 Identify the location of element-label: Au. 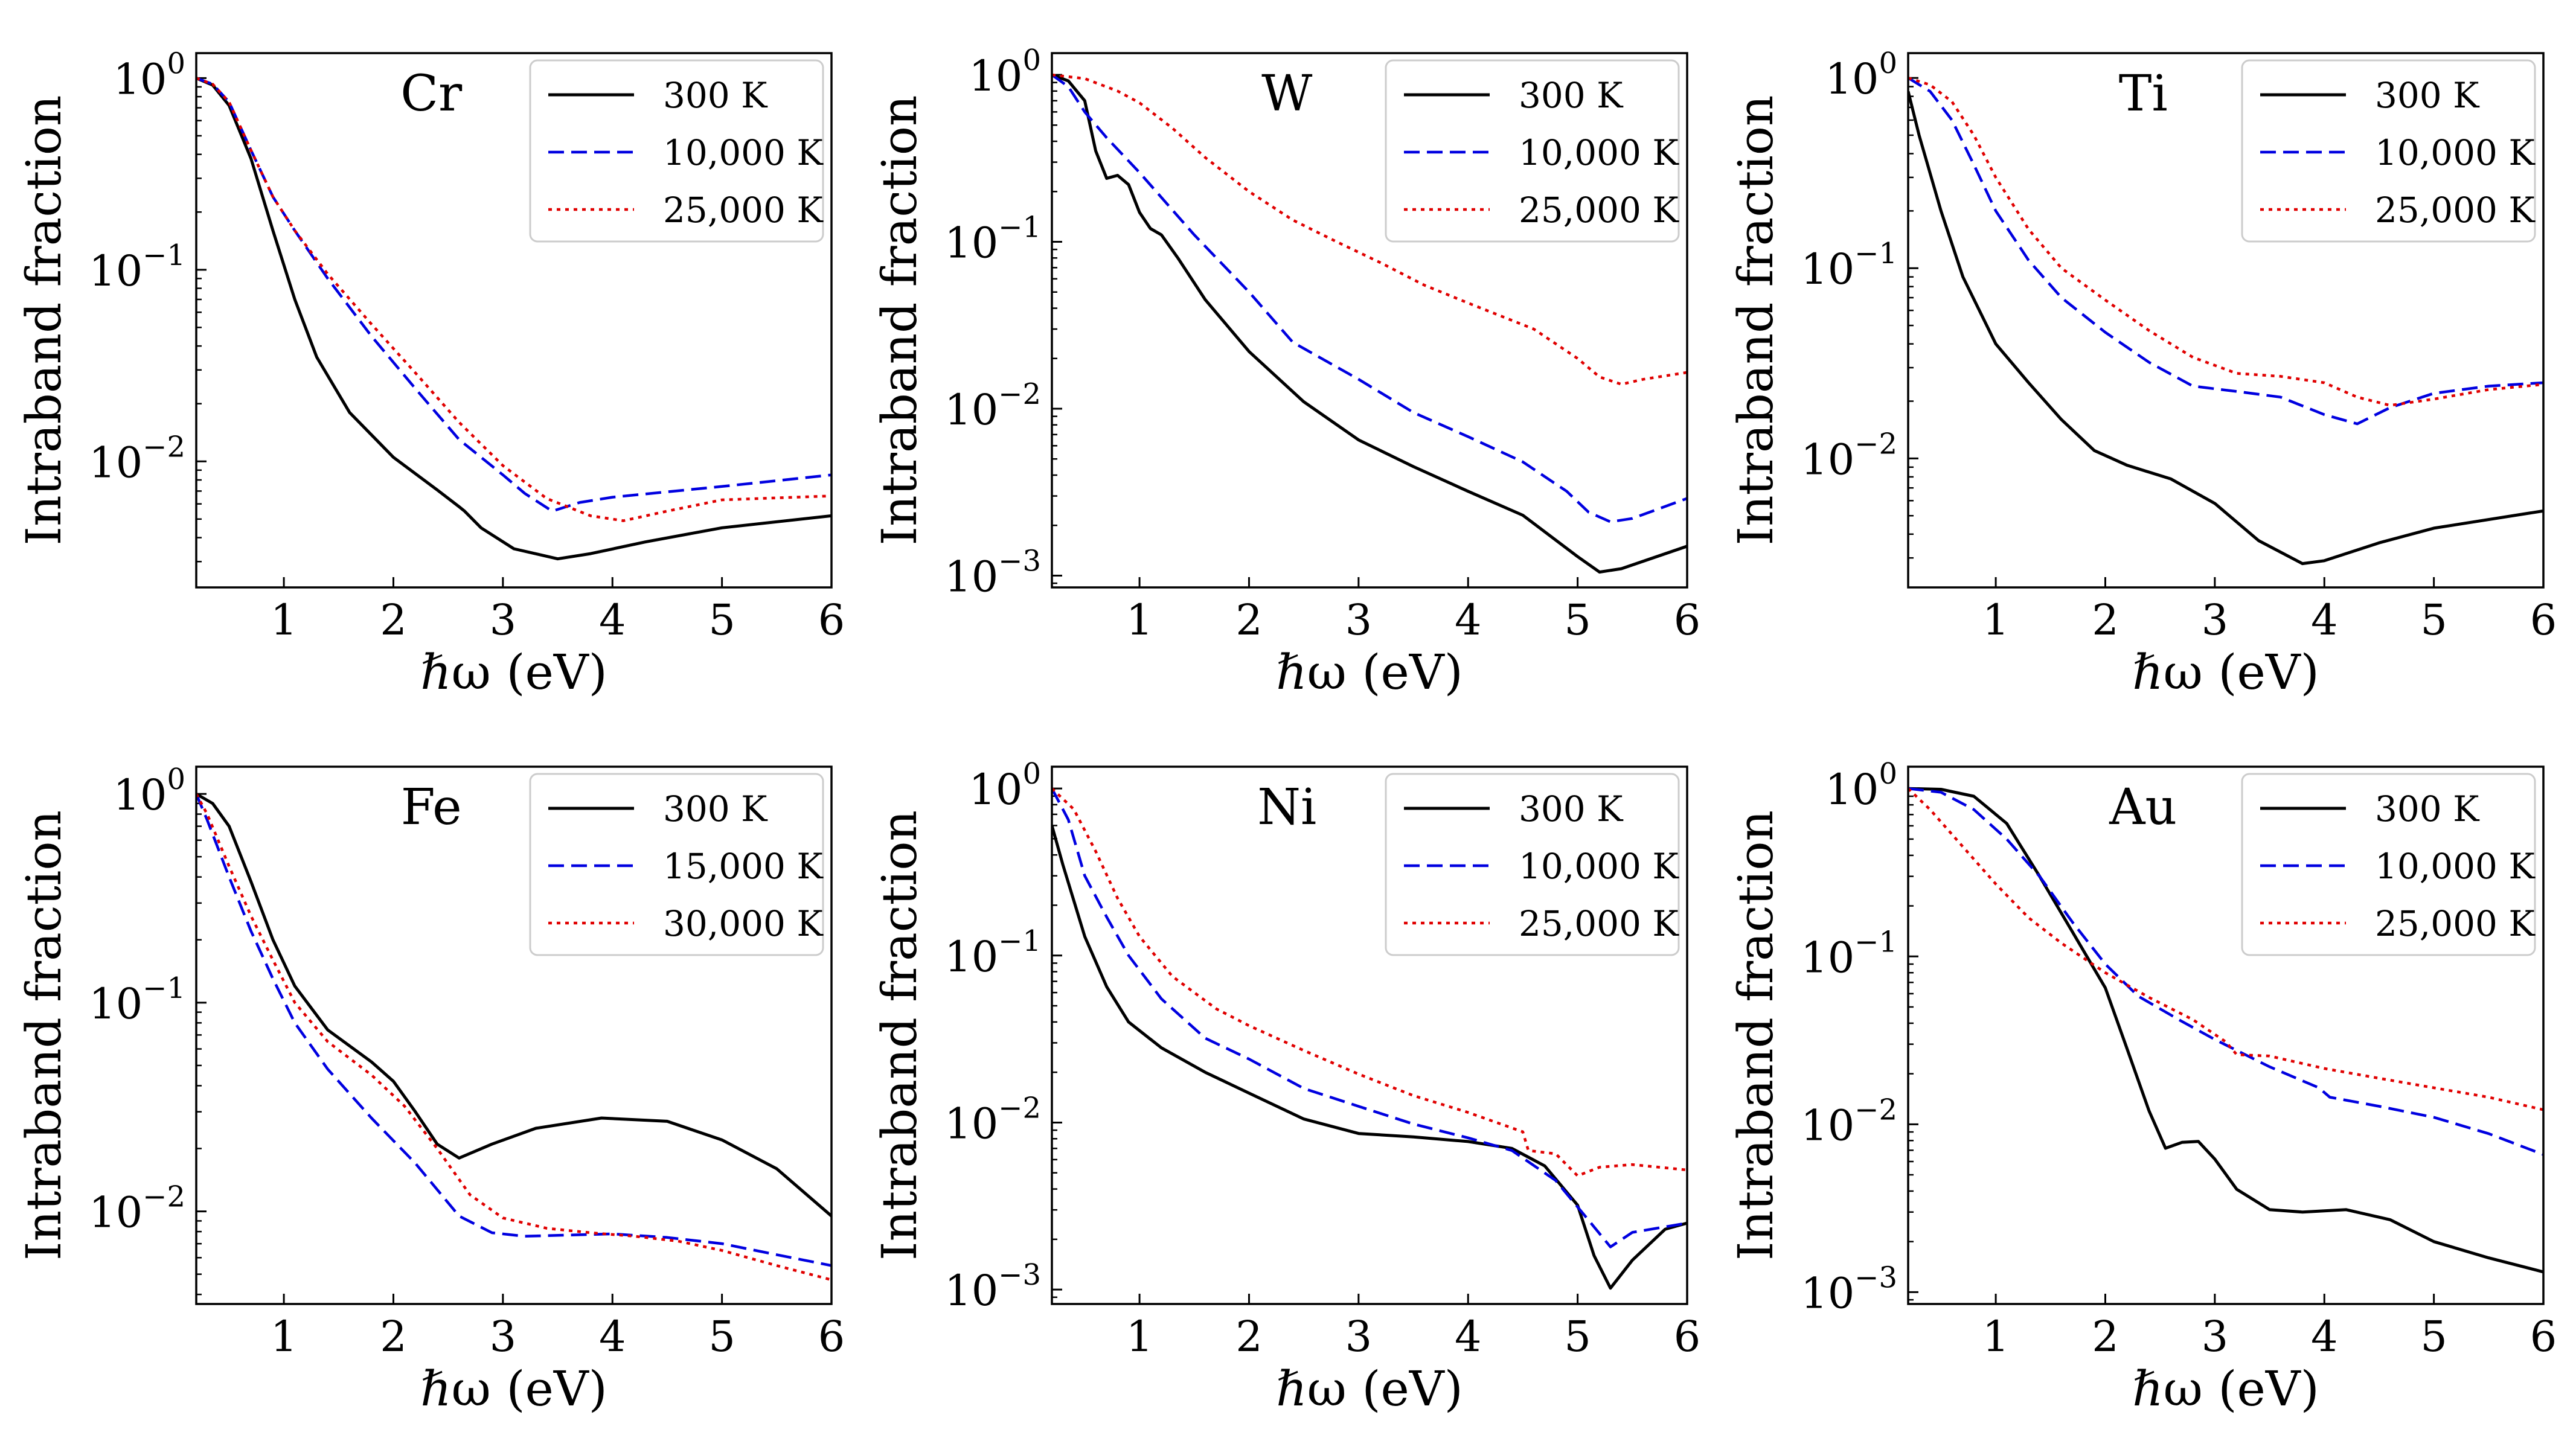
(2143, 807).